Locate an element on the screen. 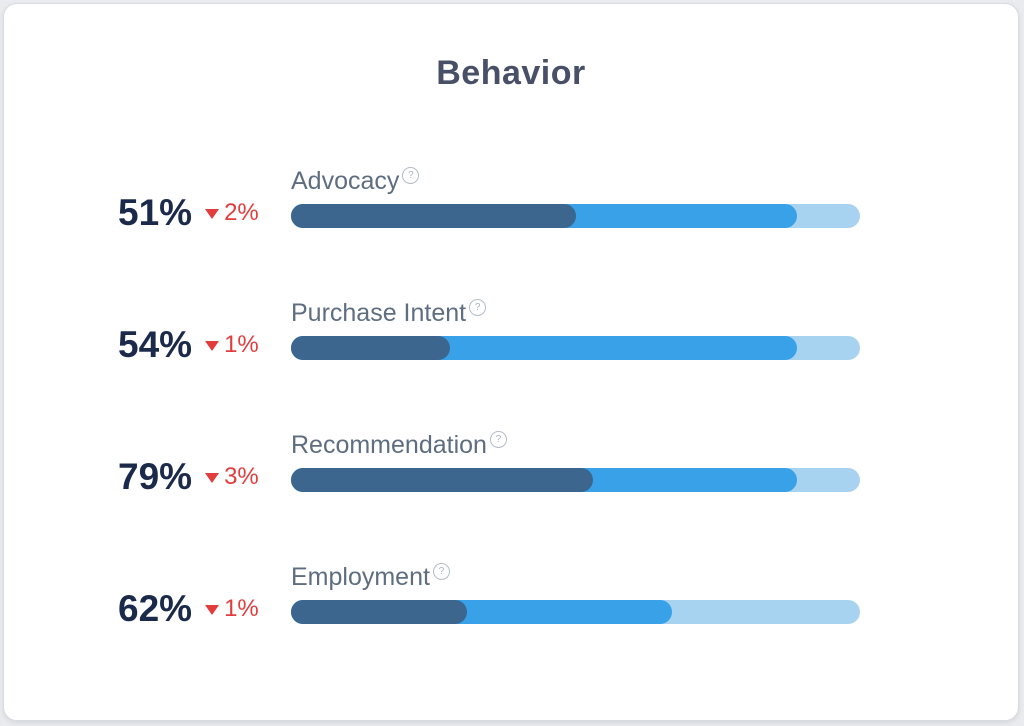 The image size is (1024, 726). bar-group: Purchase Intent? is located at coordinates (575, 329).